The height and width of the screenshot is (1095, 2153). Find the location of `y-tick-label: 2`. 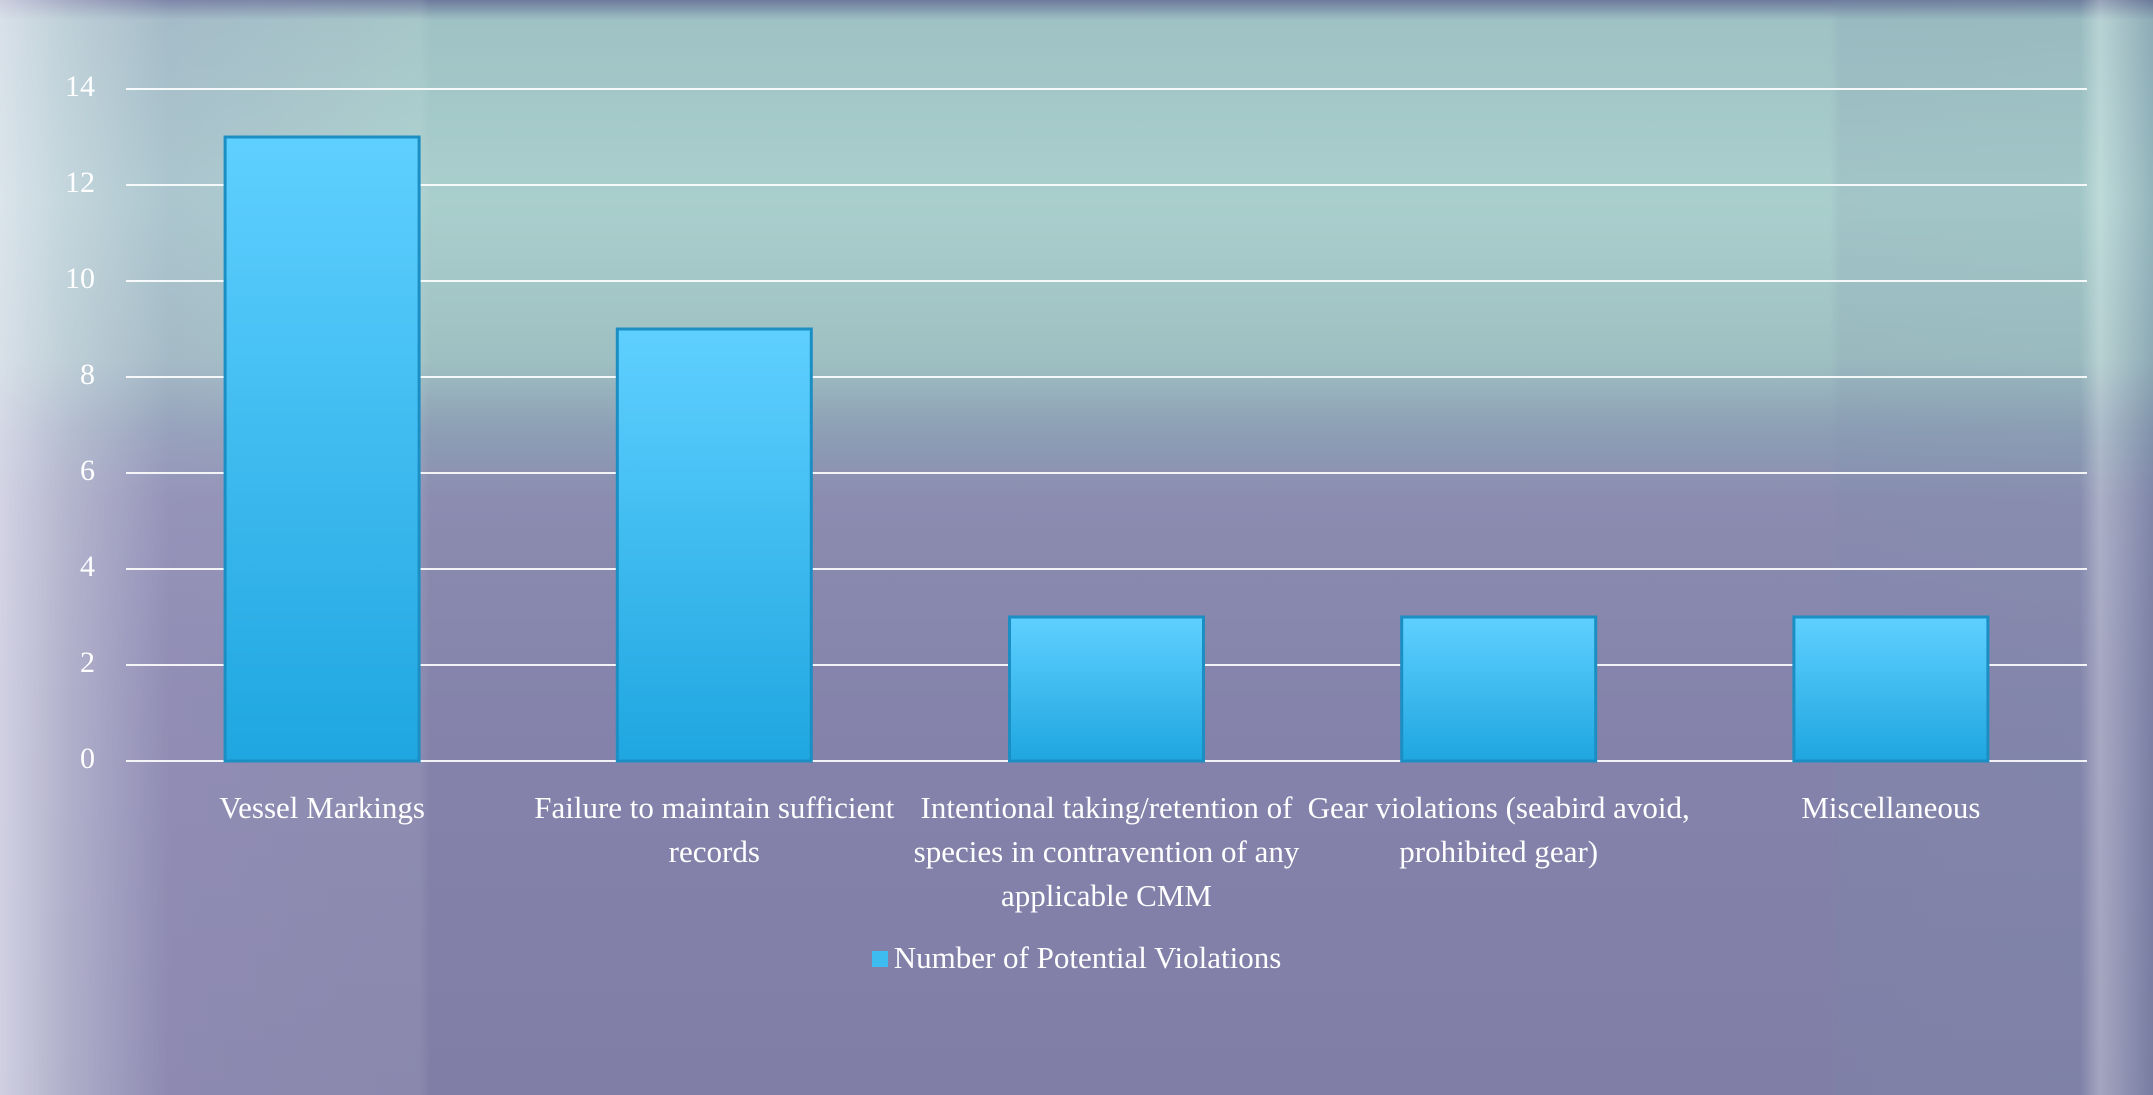

y-tick-label: 2 is located at coordinates (87, 662).